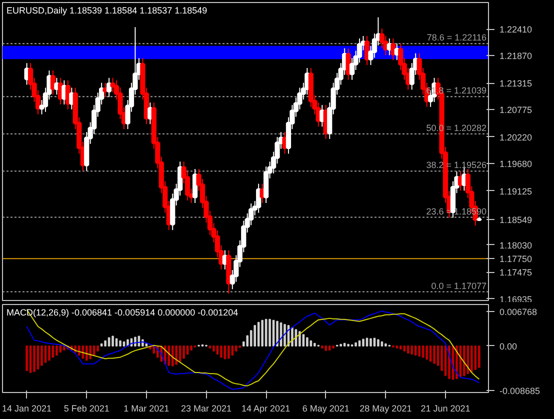  What do you see at coordinates (520, 391) in the screenshot?
I see `y-tick-label: -0.008685` at bounding box center [520, 391].